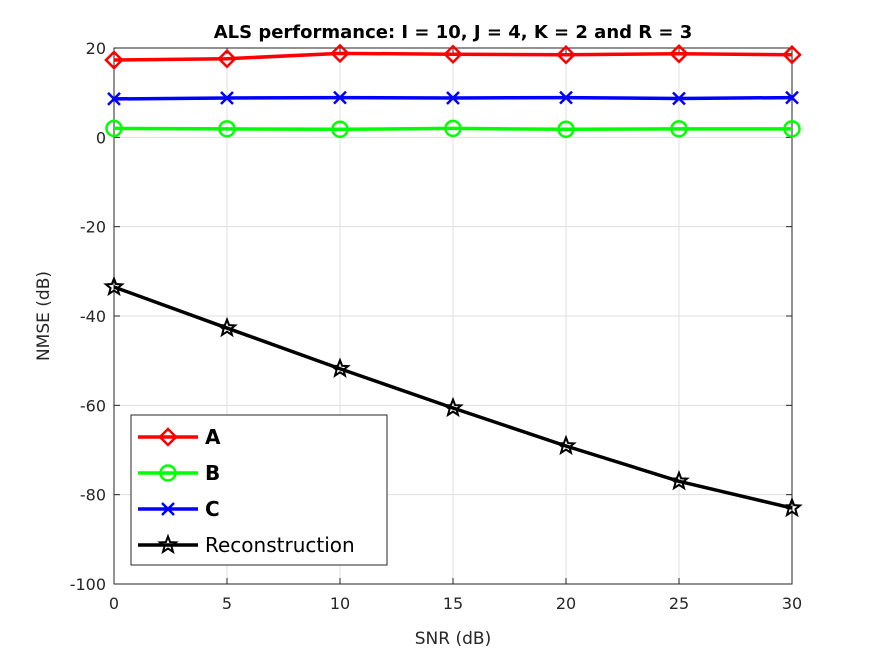 The height and width of the screenshot is (656, 875). Describe the element at coordinates (340, 603) in the screenshot. I see `x-tick-label: 10` at that location.